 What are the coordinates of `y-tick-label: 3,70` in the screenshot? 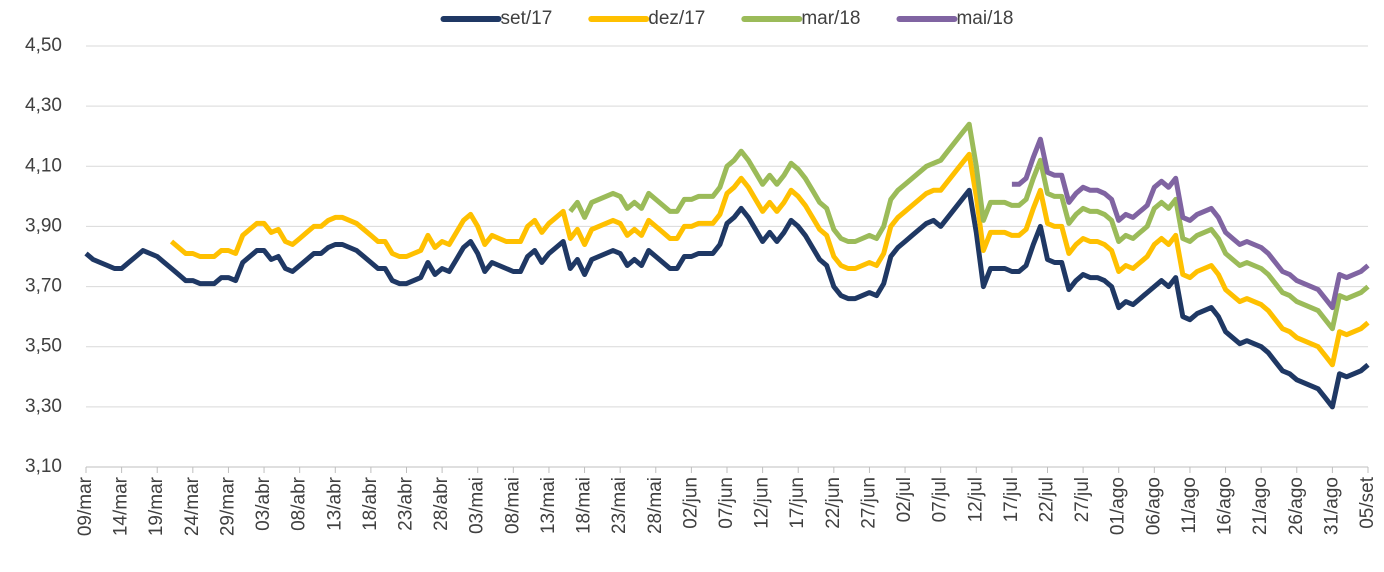 It's located at (43, 286).